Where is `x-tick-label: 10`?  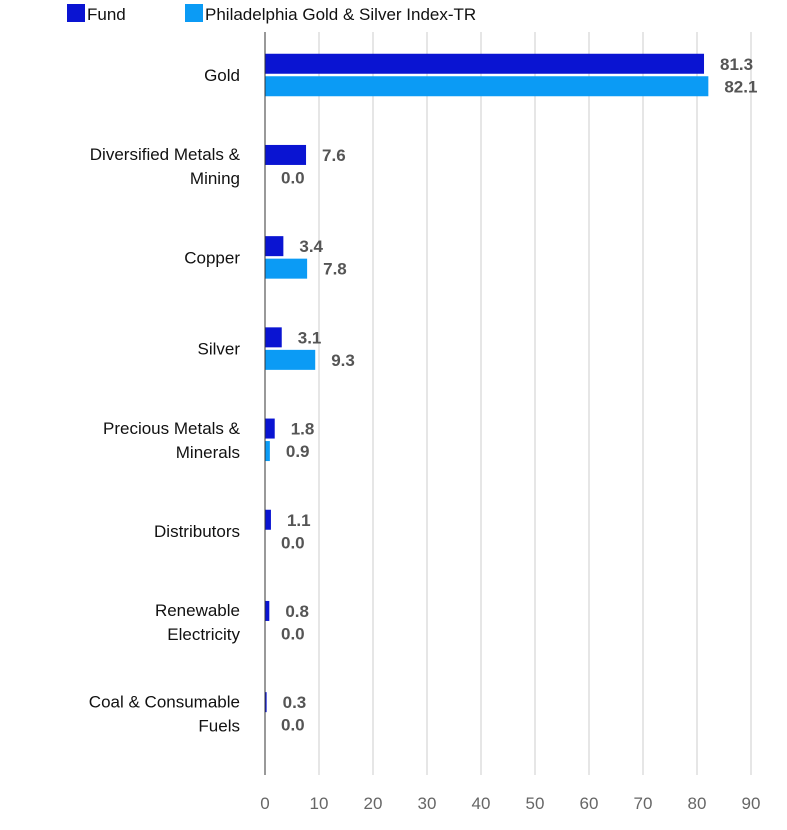 x-tick-label: 10 is located at coordinates (319, 803).